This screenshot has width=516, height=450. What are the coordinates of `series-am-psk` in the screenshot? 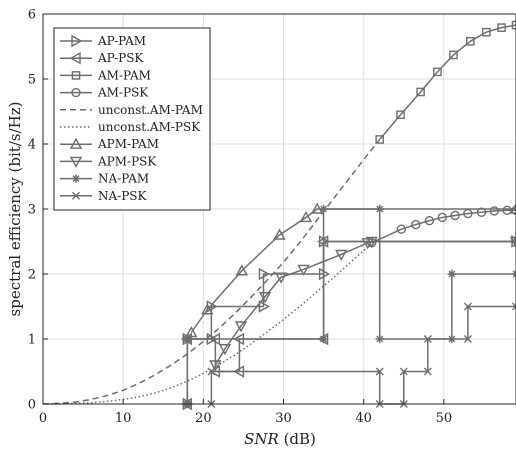 It's located at (441, 226).